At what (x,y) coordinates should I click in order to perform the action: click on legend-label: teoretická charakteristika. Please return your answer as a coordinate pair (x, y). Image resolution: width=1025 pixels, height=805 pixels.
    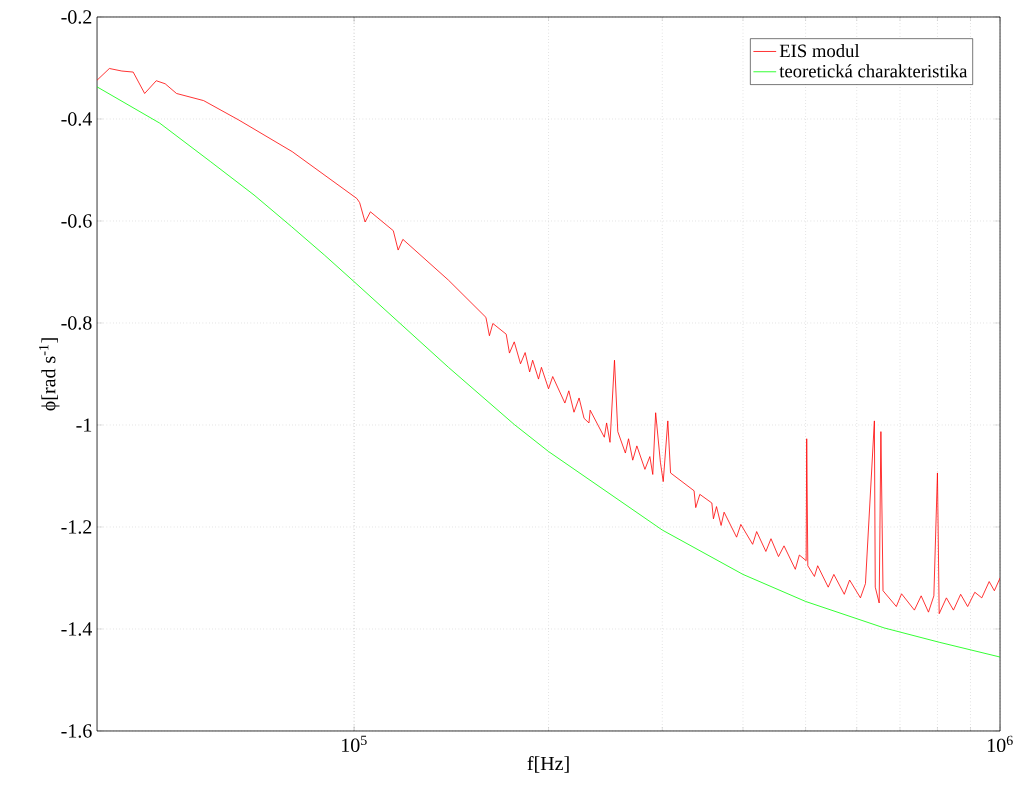
    Looking at the image, I should click on (873, 71).